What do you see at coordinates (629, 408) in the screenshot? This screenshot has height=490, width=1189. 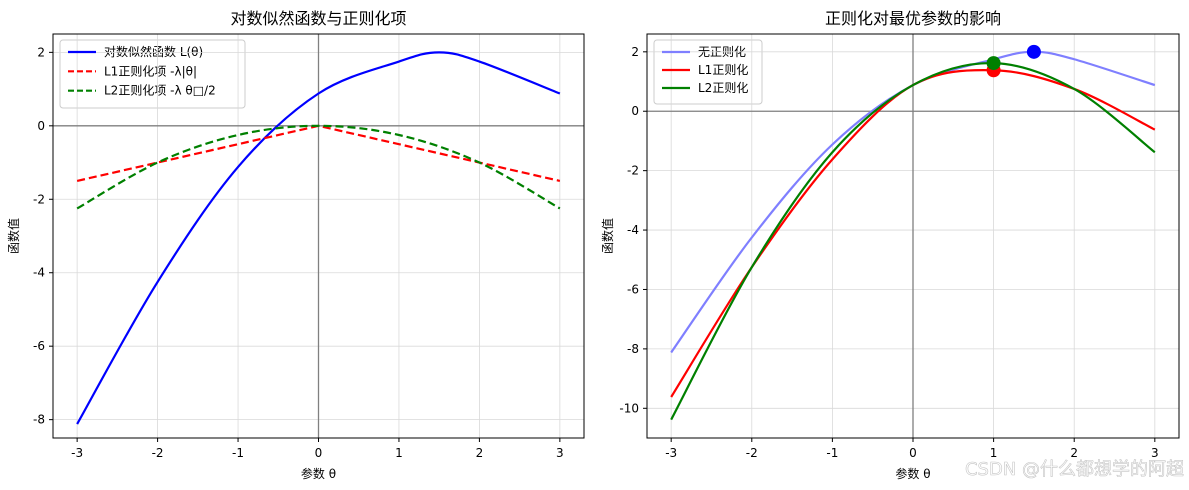 I see `y-tick-label: -10` at bounding box center [629, 408].